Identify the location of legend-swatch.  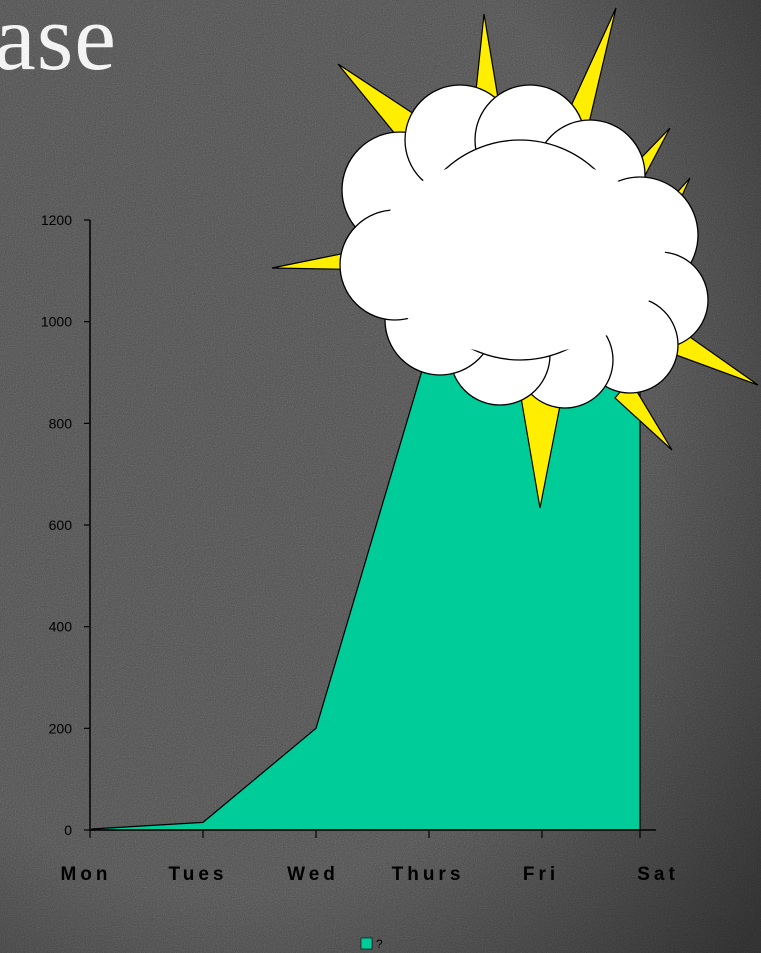
(366, 943).